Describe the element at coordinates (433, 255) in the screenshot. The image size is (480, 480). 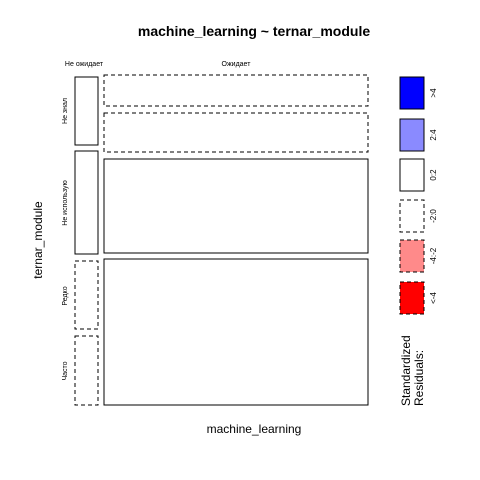
I see `legend-label: -4:-2` at that location.